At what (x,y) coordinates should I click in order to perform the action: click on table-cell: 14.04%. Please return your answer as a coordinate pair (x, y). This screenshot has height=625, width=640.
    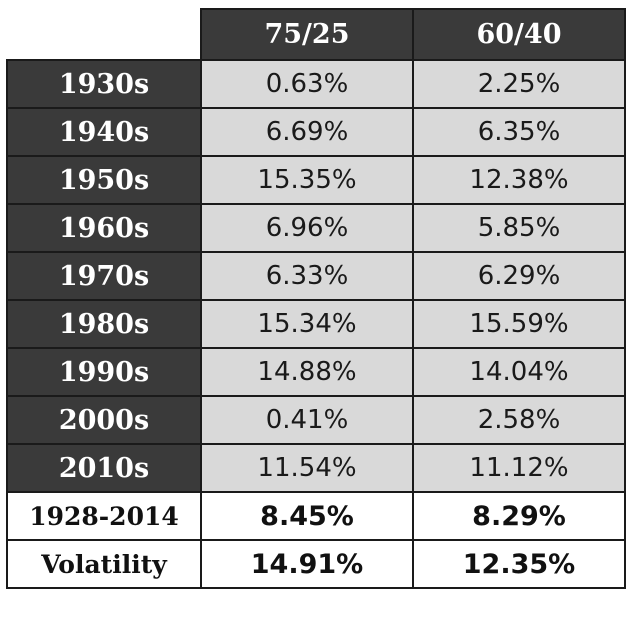
    Looking at the image, I should click on (519, 372).